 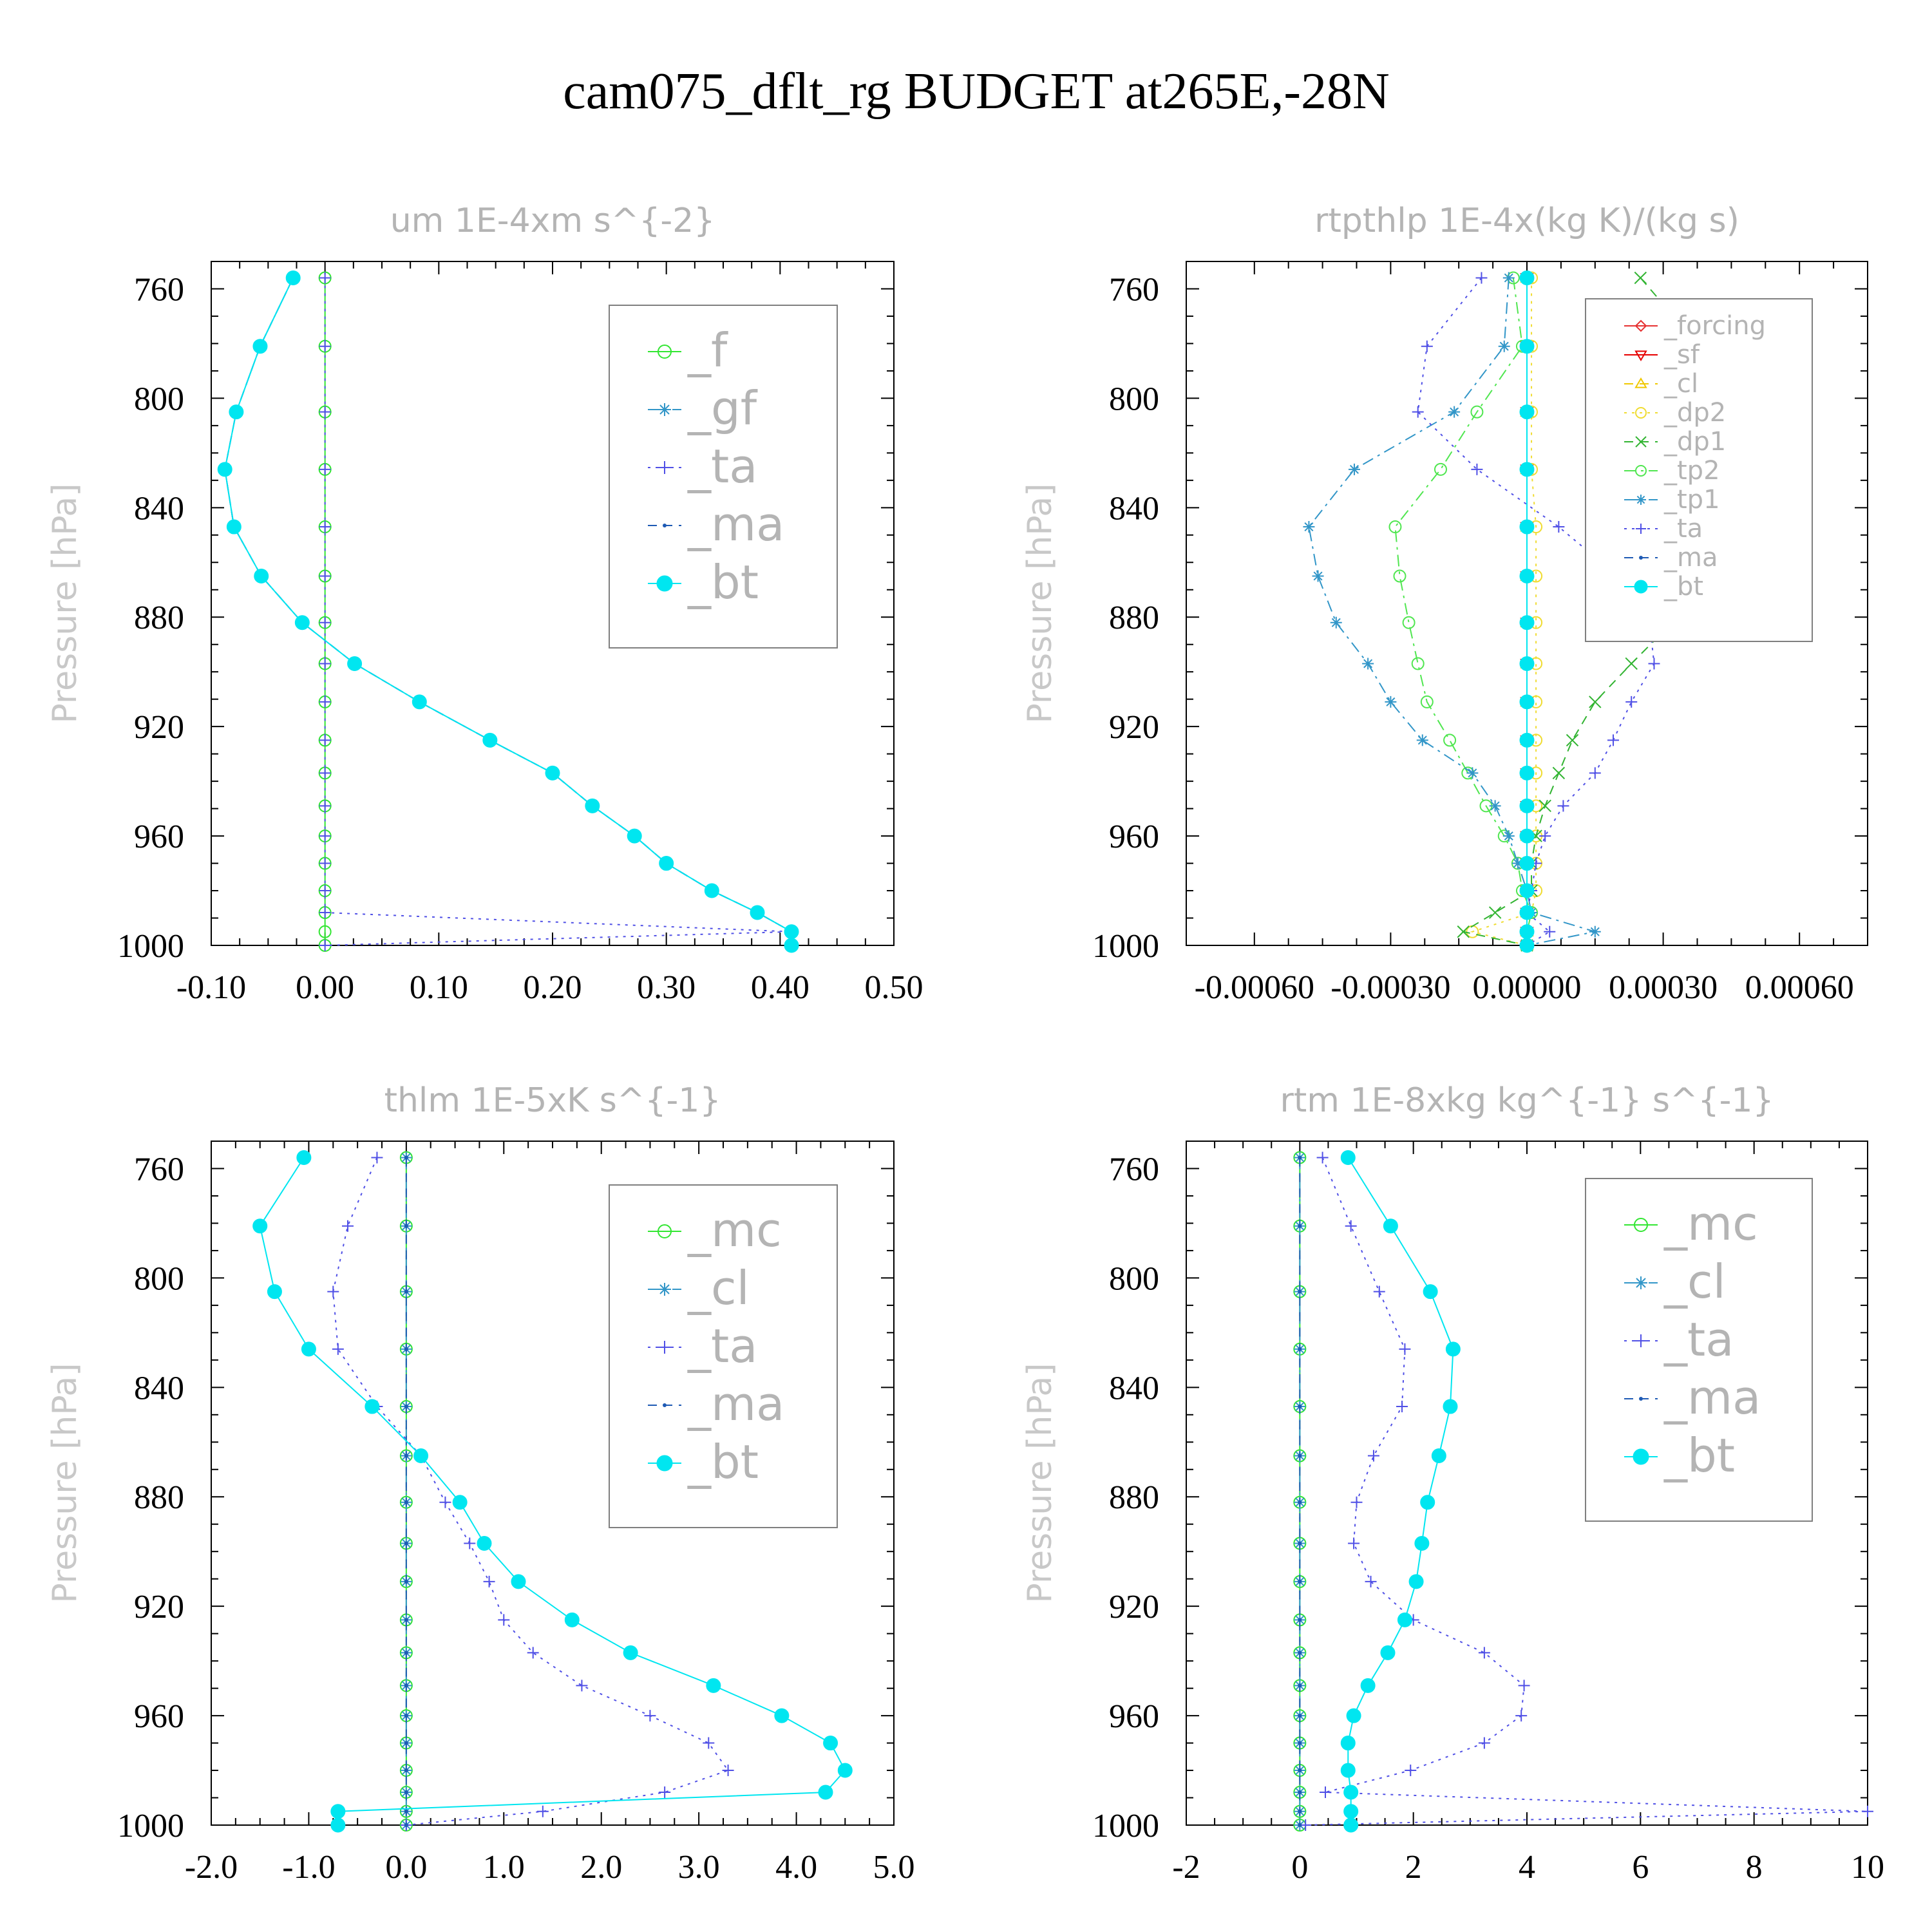 What do you see at coordinates (1682, 355) in the screenshot?
I see `legend-label: _sf` at bounding box center [1682, 355].